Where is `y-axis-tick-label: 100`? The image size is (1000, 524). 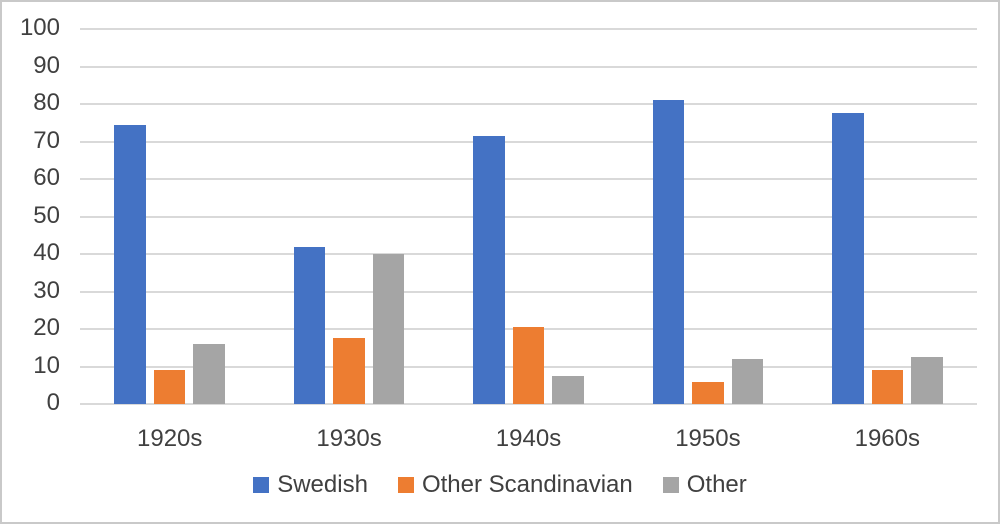
y-axis-tick-label: 100 is located at coordinates (39, 27).